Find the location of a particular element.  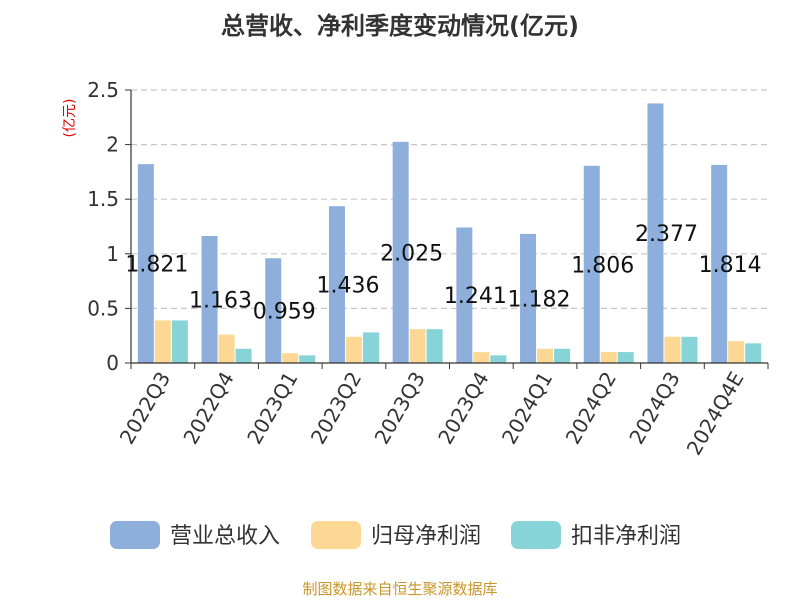

x-tick-label: 2023Q3 is located at coordinates (400, 408).